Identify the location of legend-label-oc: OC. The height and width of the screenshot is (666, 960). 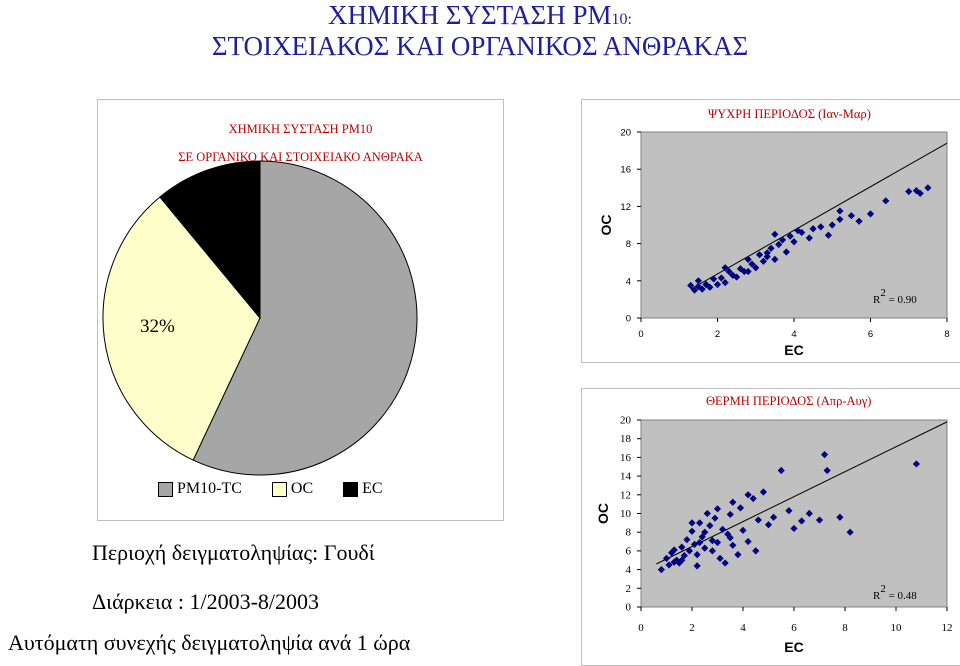
(302, 488).